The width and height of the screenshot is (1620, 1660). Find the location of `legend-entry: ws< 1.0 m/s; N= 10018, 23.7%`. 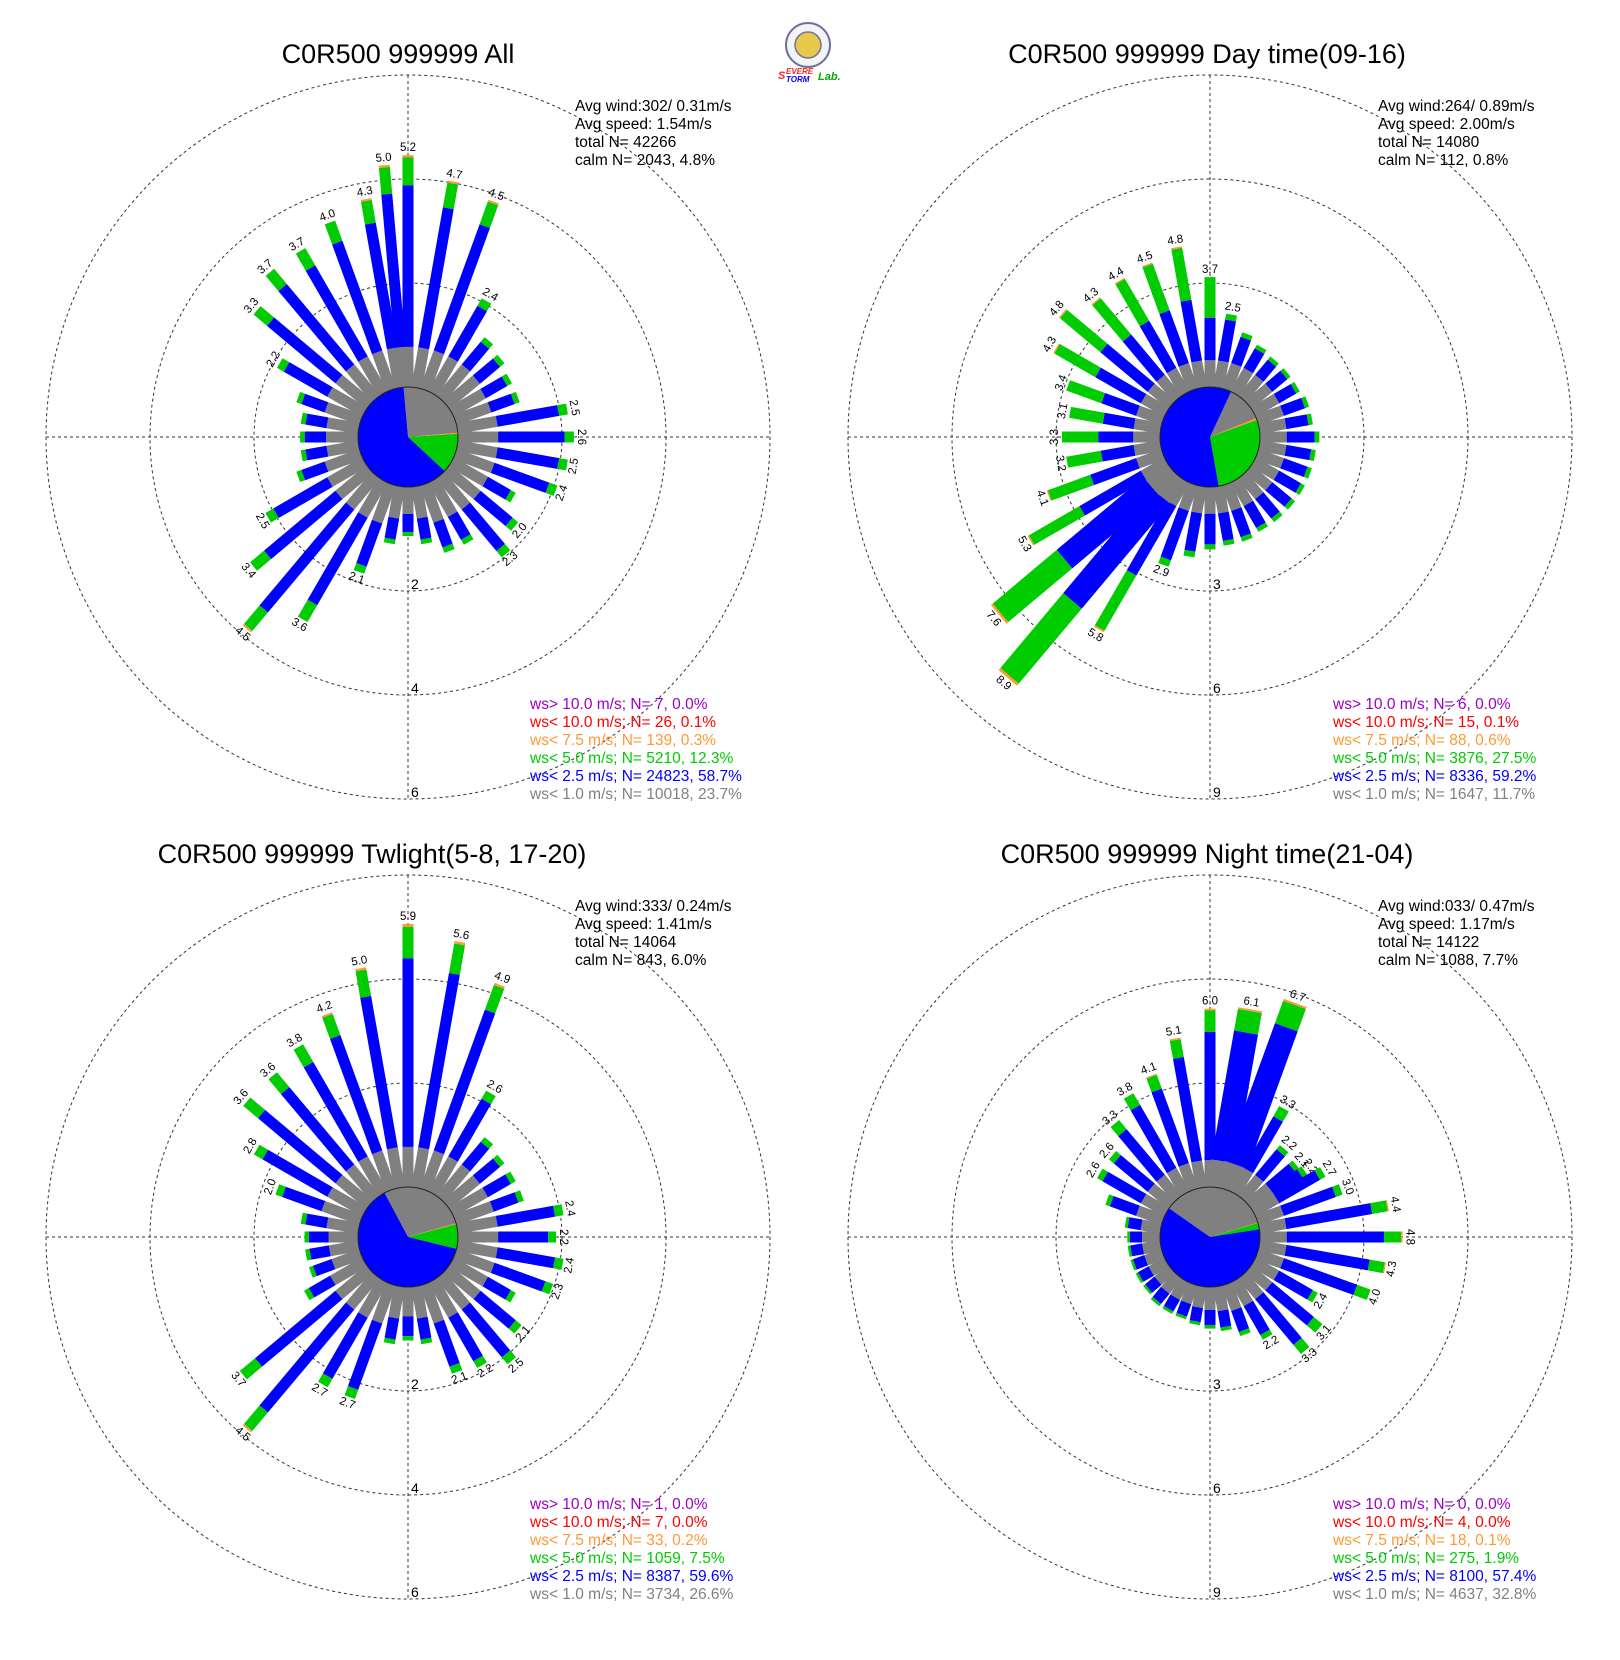

legend-entry: ws< 1.0 m/s; N= 10018, 23.7% is located at coordinates (635, 794).